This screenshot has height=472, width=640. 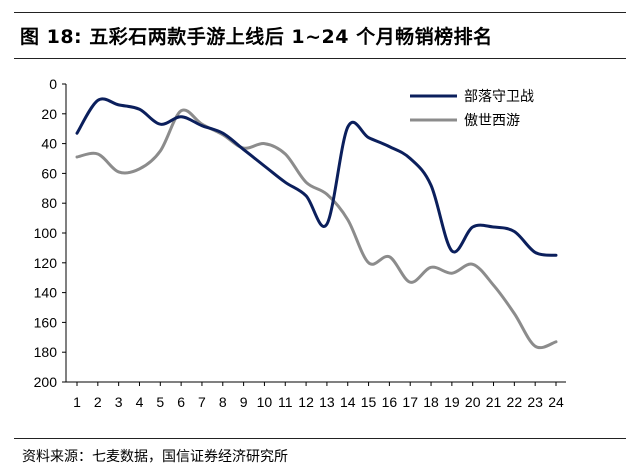 I want to click on x-tick-label: 21, so click(x=494, y=402).